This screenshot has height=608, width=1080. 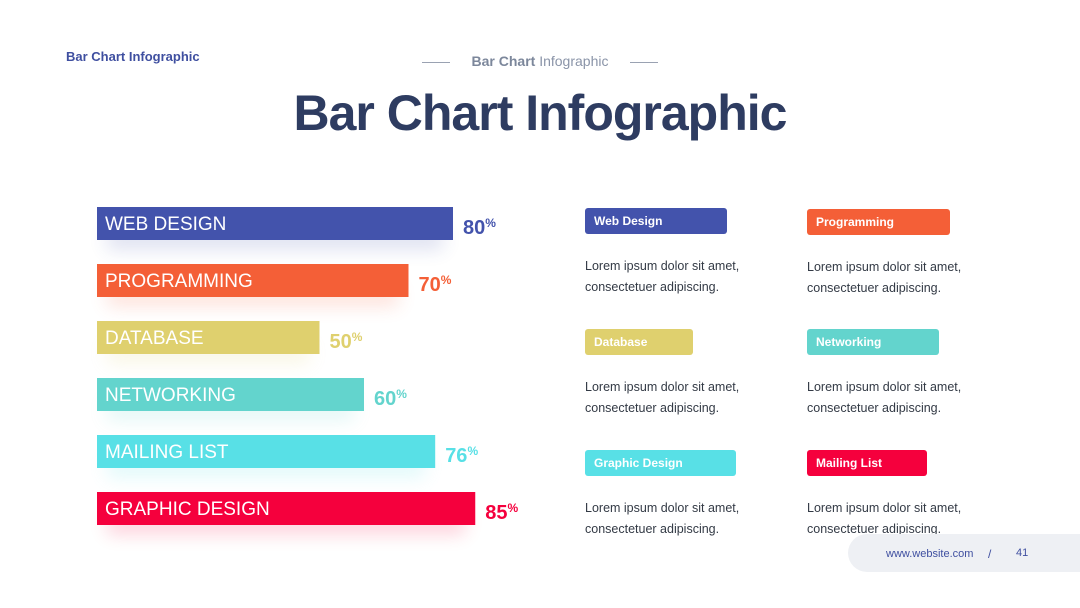 What do you see at coordinates (435, 284) in the screenshot?
I see `value-label-programming: 70%` at bounding box center [435, 284].